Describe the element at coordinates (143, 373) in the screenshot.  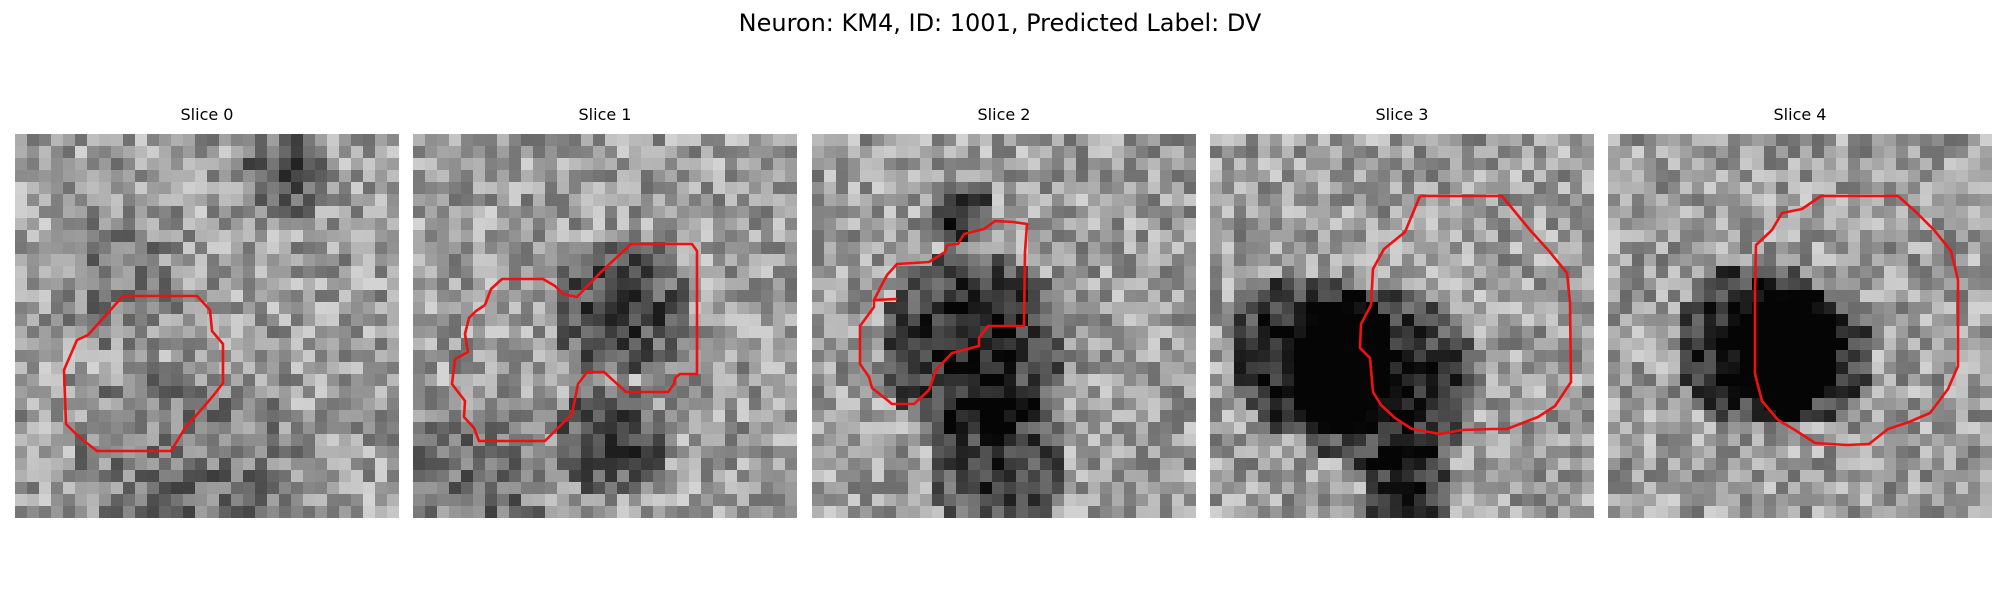
I see `segmentation-outline` at that location.